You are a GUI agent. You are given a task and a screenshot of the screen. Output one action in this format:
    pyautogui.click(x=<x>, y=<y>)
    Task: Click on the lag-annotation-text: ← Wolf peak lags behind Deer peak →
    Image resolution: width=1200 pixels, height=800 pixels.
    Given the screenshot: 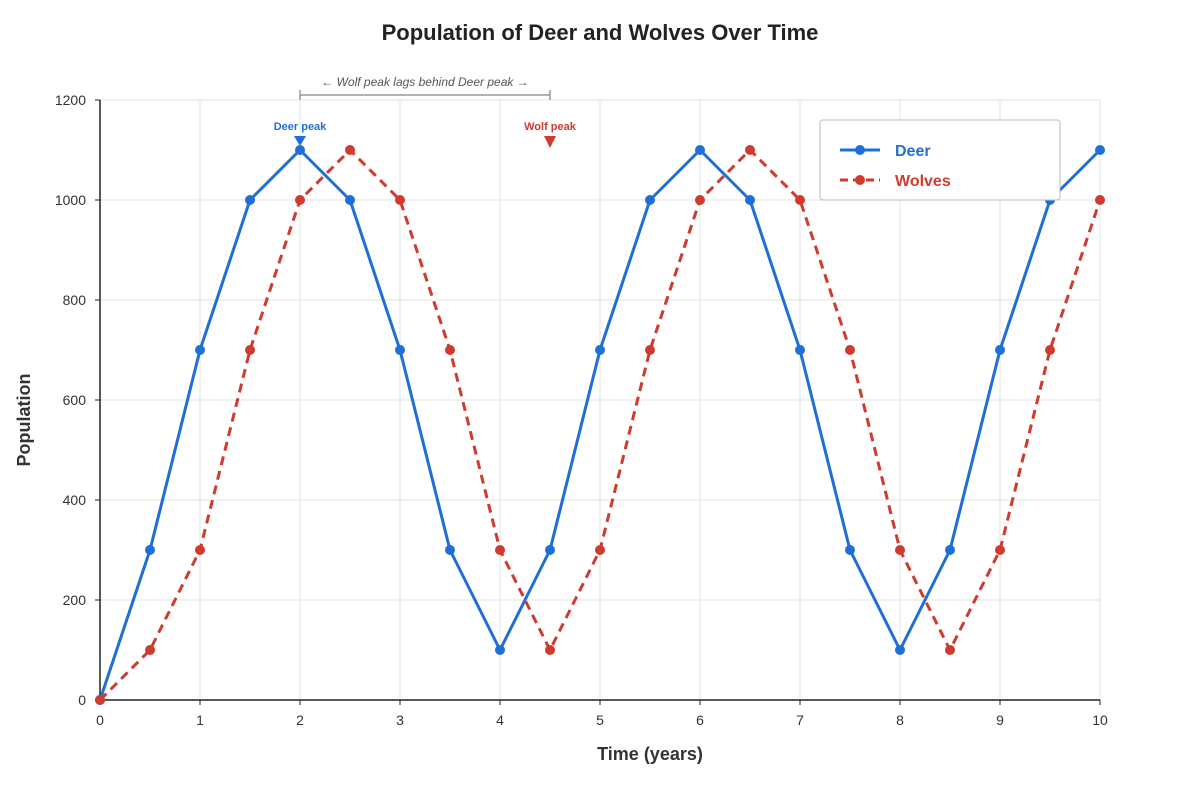 What is the action you would take?
    pyautogui.click(x=424, y=82)
    